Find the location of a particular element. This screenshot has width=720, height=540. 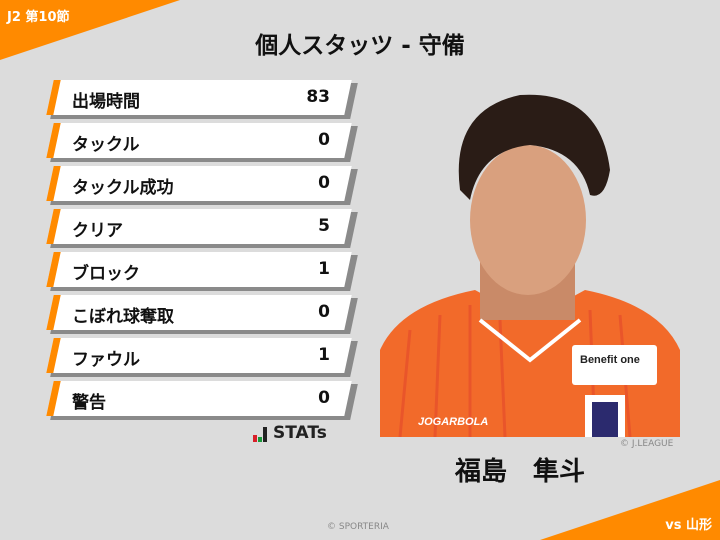

stat-label: ファウル is located at coordinates (106, 360).